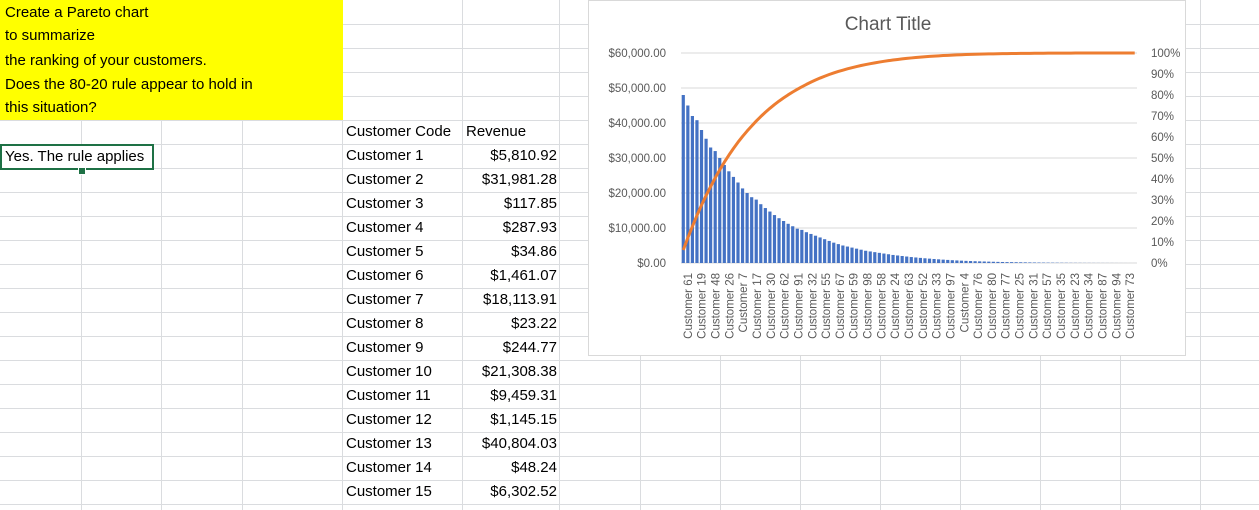  What do you see at coordinates (385, 251) in the screenshot?
I see `customer-code-cell: Customer 5` at bounding box center [385, 251].